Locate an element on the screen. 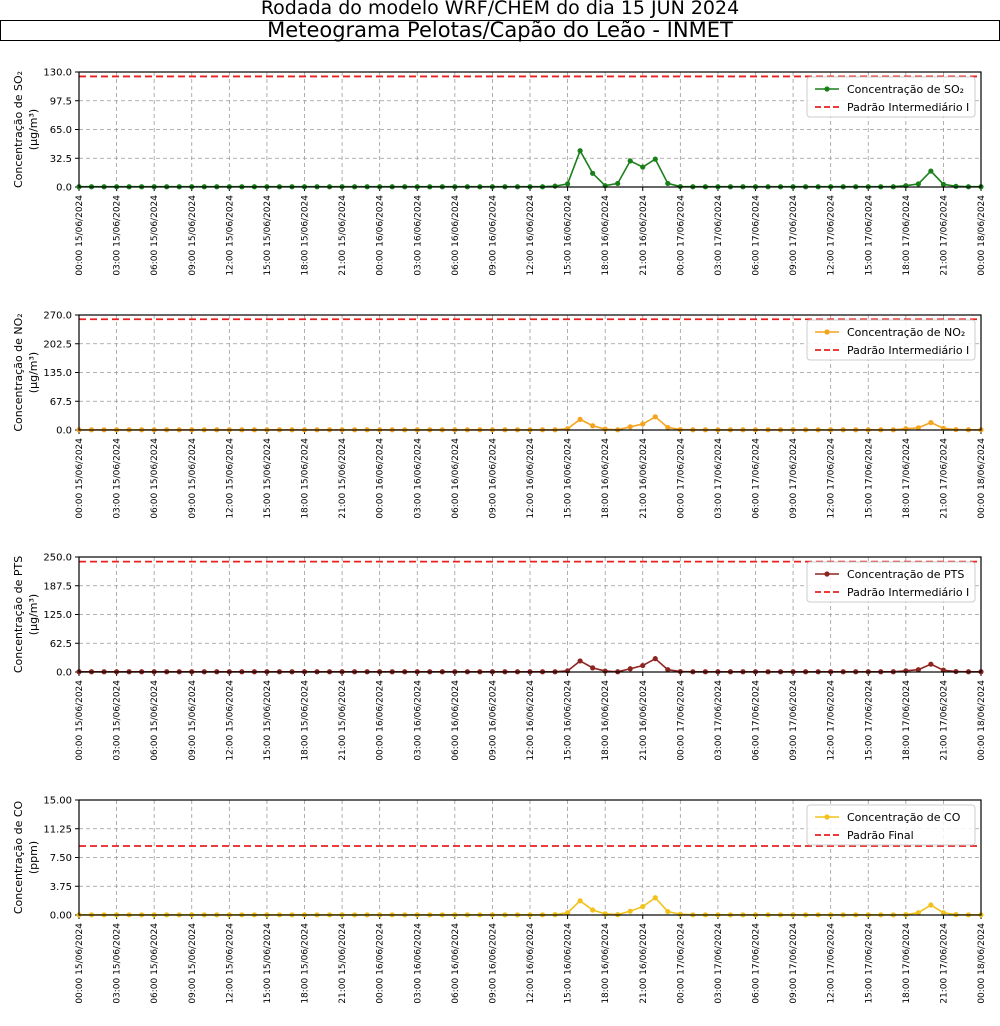 Image resolution: width=1000 pixels, height=1026 pixels. legend-box is located at coordinates (891, 582).